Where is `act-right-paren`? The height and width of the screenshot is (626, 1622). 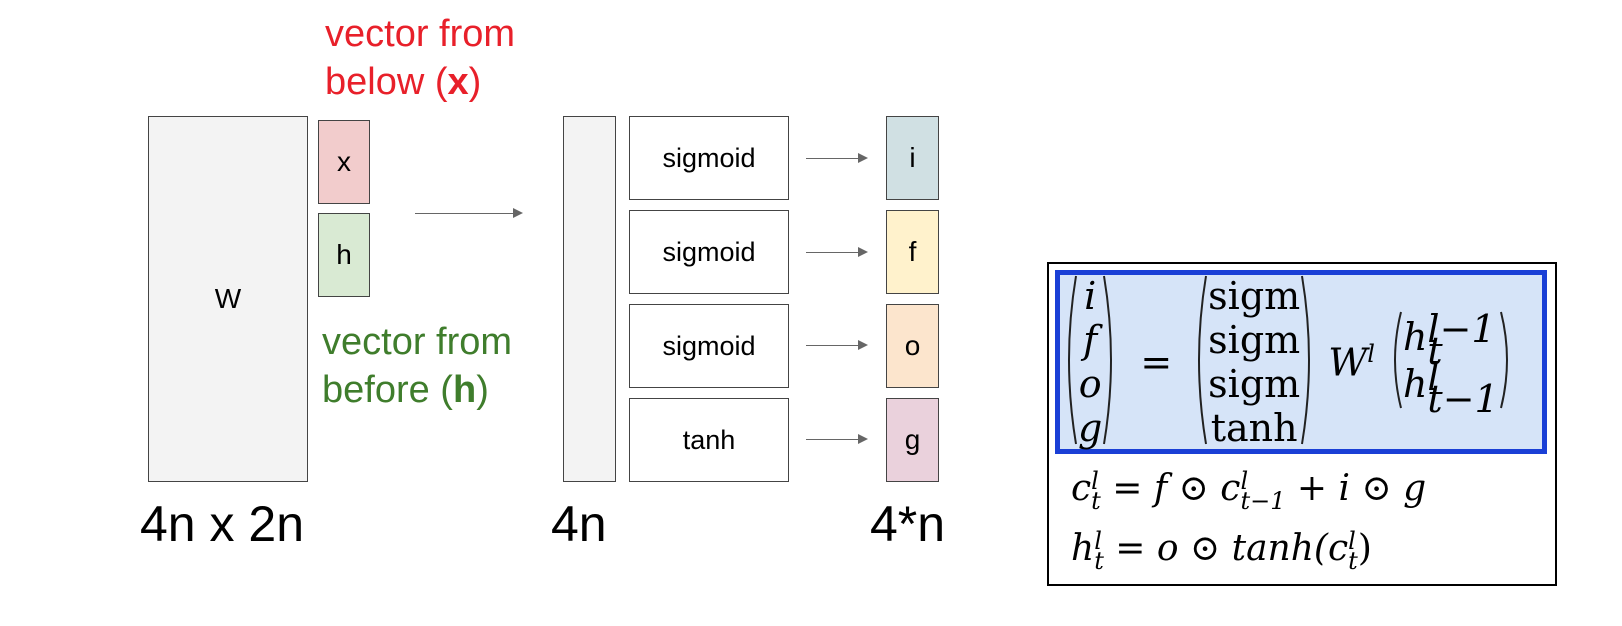 act-right-paren is located at coordinates (1308, 362).